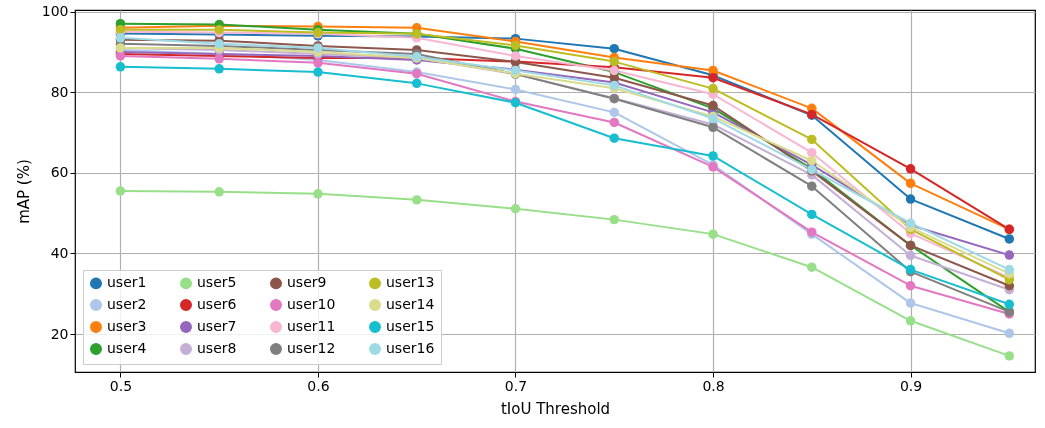 The image size is (1045, 428). What do you see at coordinates (217, 304) in the screenshot?
I see `legend-label: user6` at bounding box center [217, 304].